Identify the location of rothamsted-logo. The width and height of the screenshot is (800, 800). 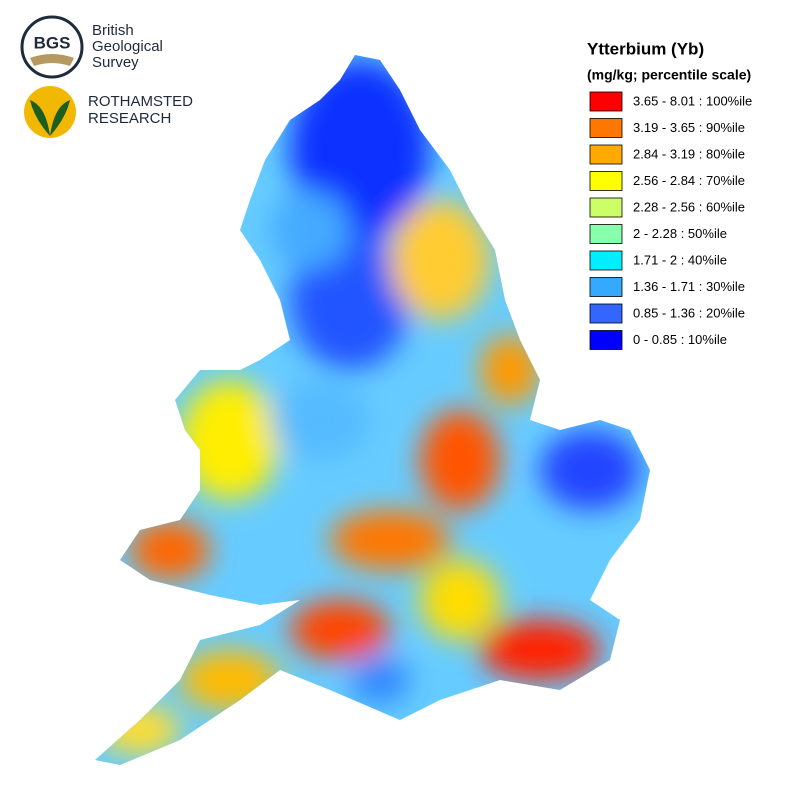
(50, 112).